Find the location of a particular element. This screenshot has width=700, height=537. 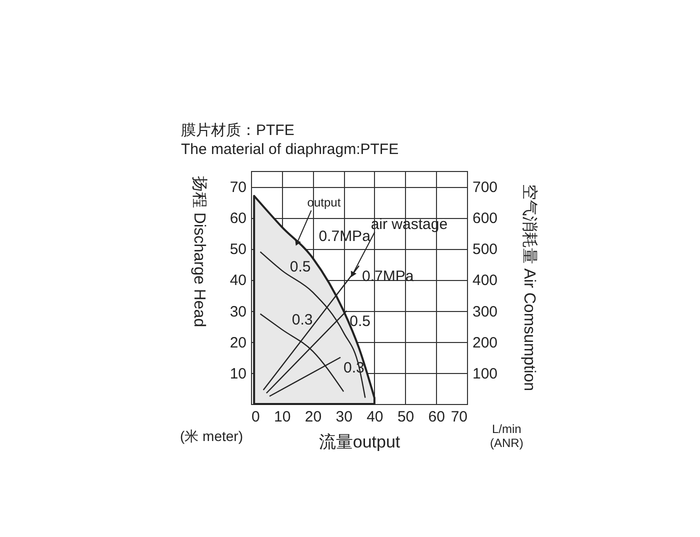

x-tick-label: 50 is located at coordinates (405, 417).